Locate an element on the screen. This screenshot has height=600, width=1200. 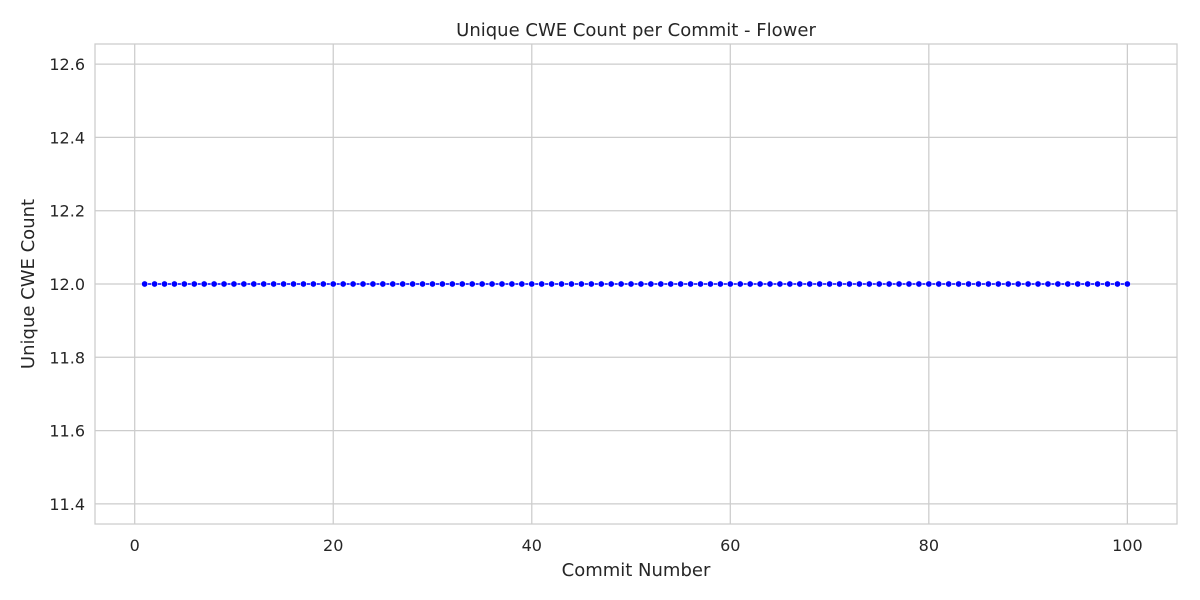
y-tick-label: 12.6 is located at coordinates (67, 64).